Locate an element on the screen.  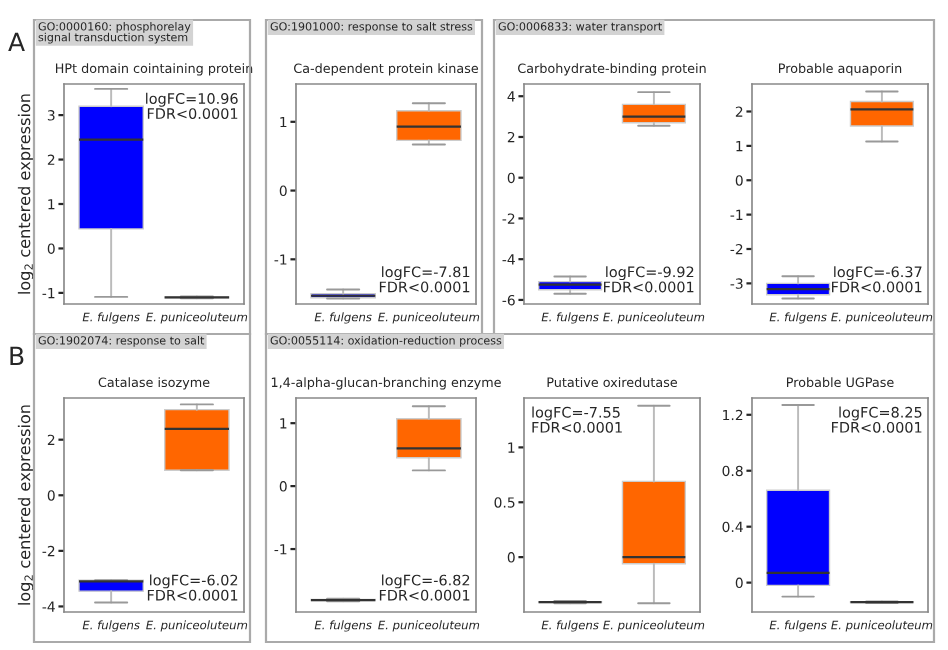
text: A is located at coordinates (16, 41).